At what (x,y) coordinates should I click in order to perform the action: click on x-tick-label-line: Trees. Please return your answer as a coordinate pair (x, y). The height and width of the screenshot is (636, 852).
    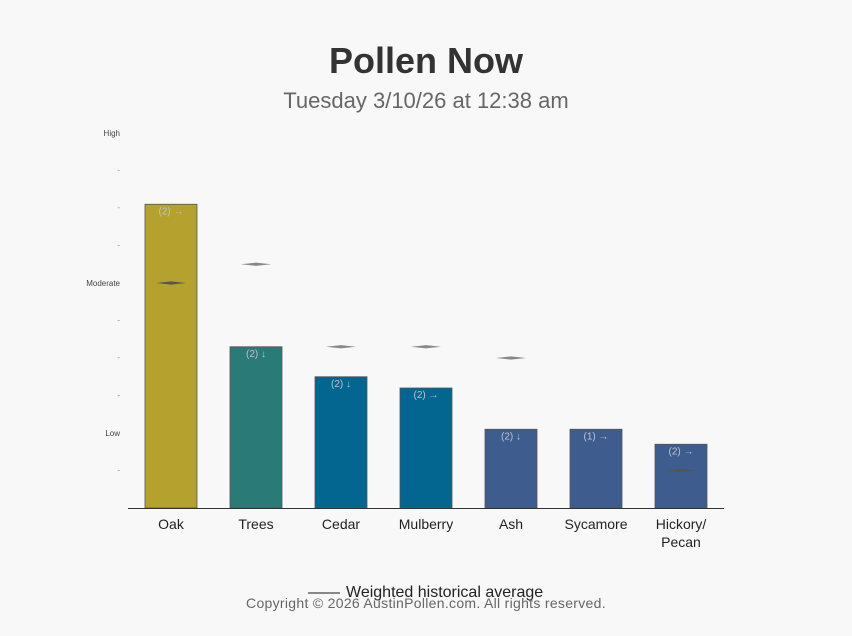
    Looking at the image, I should click on (255, 524).